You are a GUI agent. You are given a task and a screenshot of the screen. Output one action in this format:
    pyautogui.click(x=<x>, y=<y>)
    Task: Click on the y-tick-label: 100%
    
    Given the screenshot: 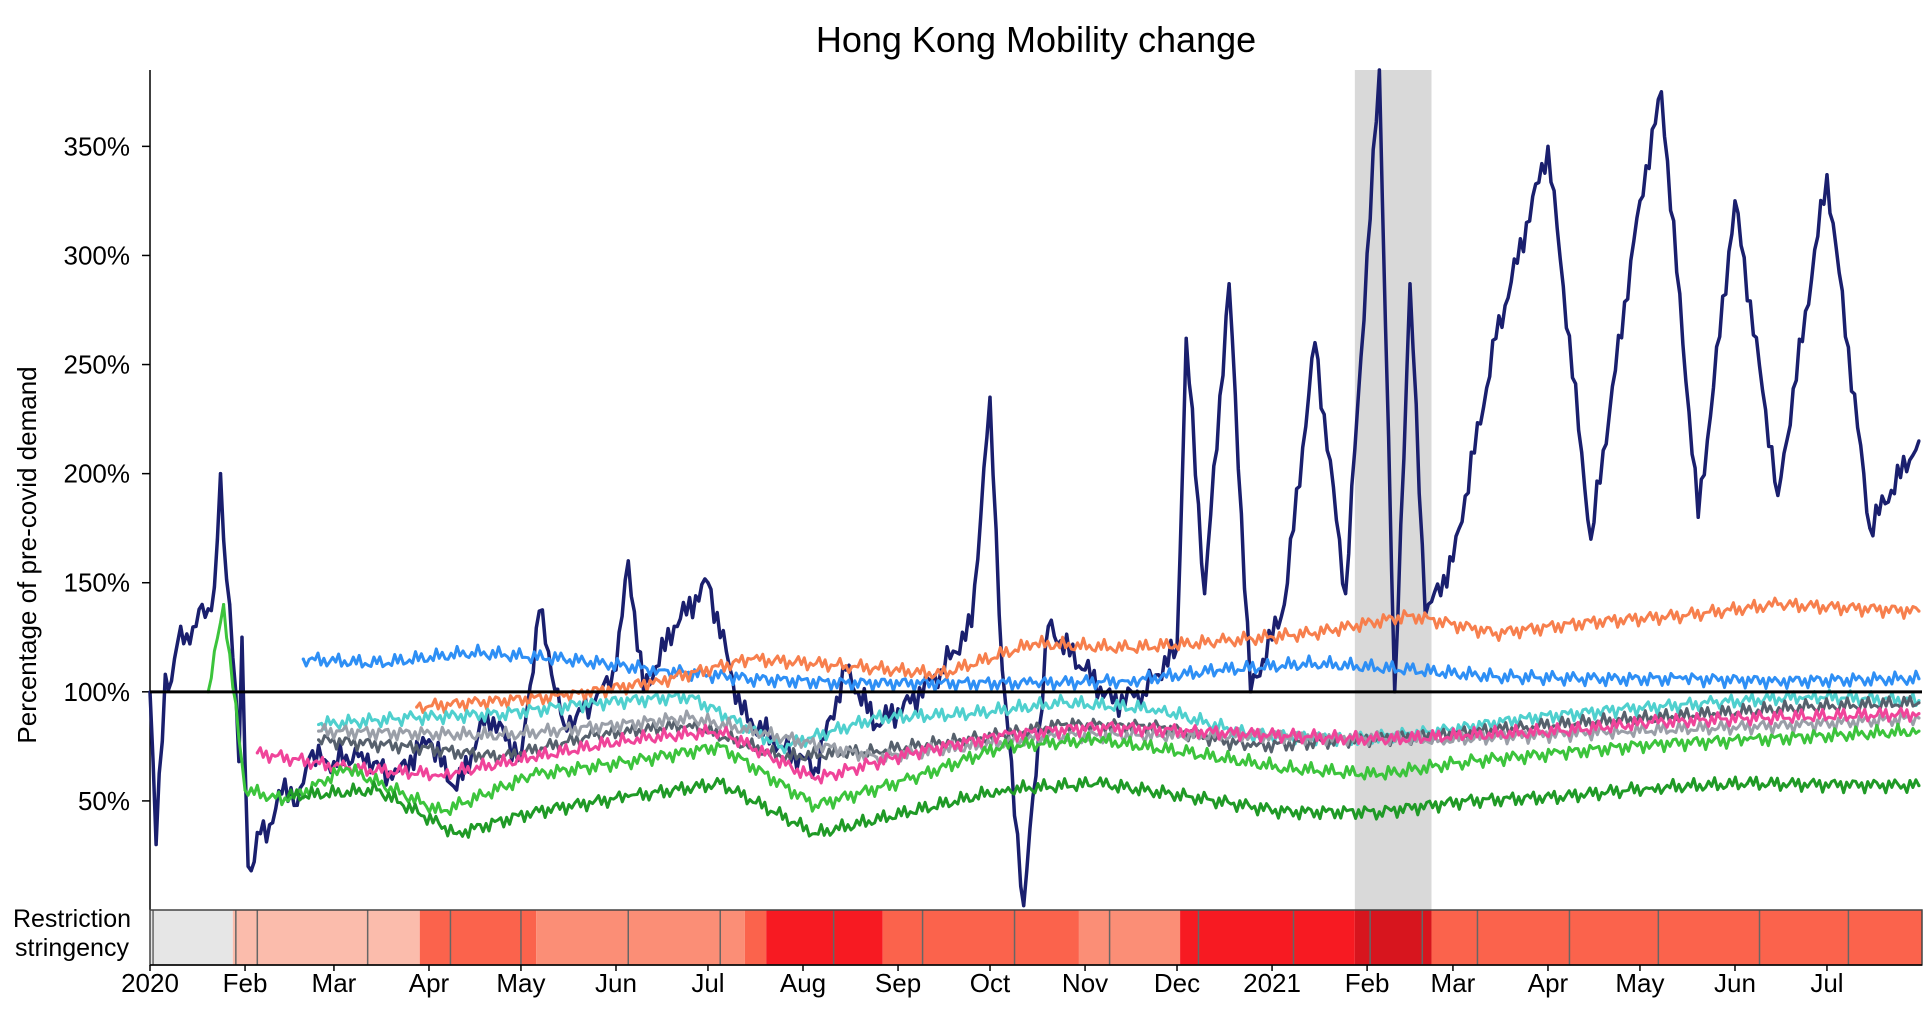 What is the action you would take?
    pyautogui.click(x=97, y=692)
    